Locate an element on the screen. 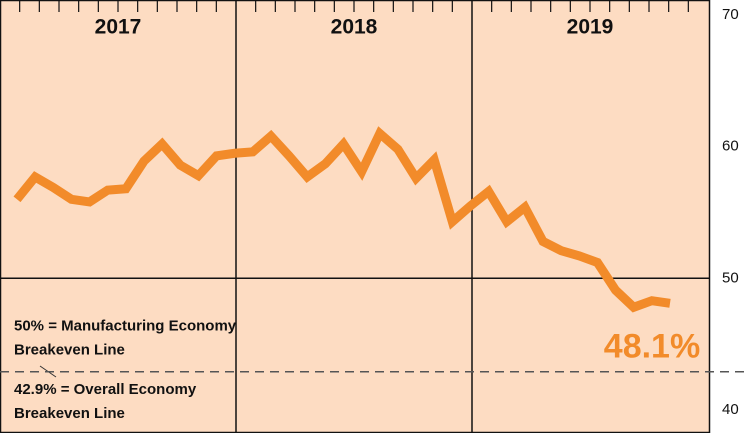  last-value-label: 48.1% is located at coordinates (652, 346).